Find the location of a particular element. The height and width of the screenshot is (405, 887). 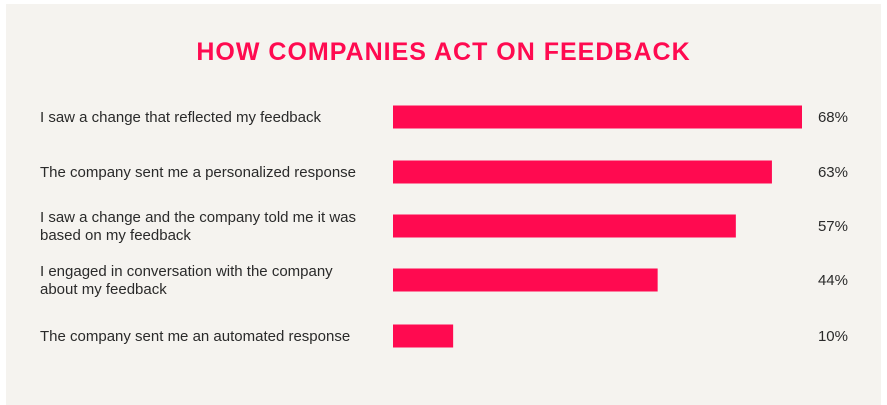

value-label-1: 68% is located at coordinates (833, 117).